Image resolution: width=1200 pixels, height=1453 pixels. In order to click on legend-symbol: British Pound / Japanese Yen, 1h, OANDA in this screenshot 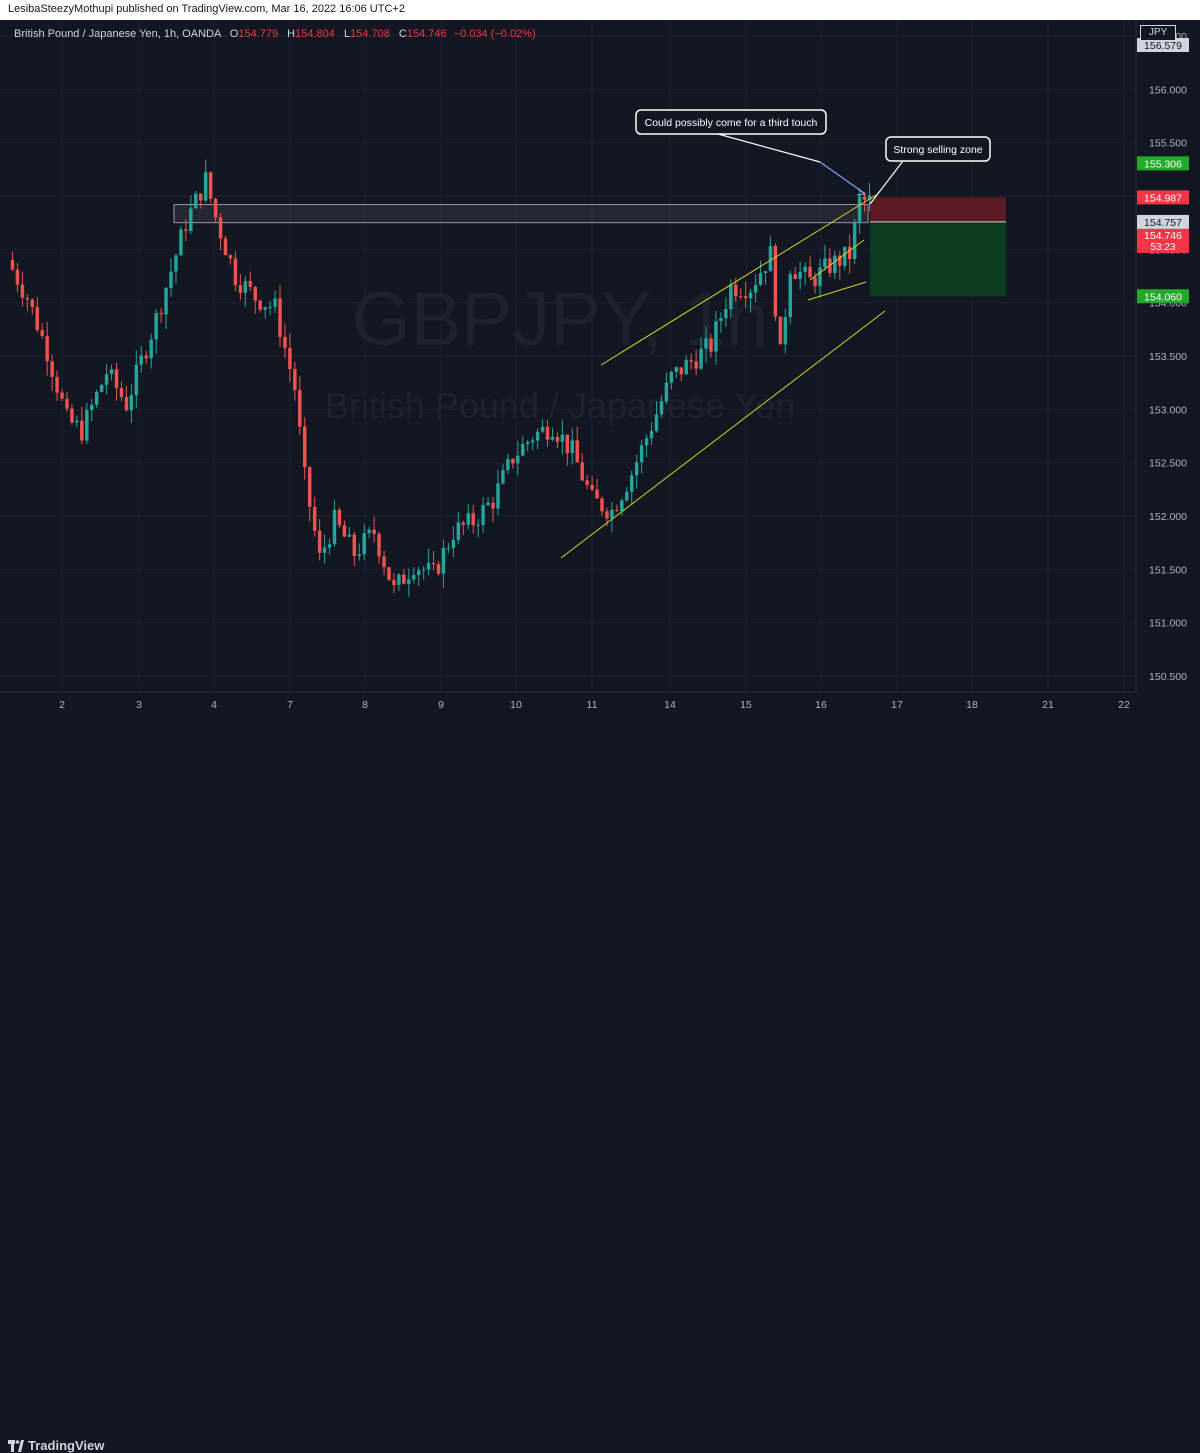, I will do `click(117, 34)`.